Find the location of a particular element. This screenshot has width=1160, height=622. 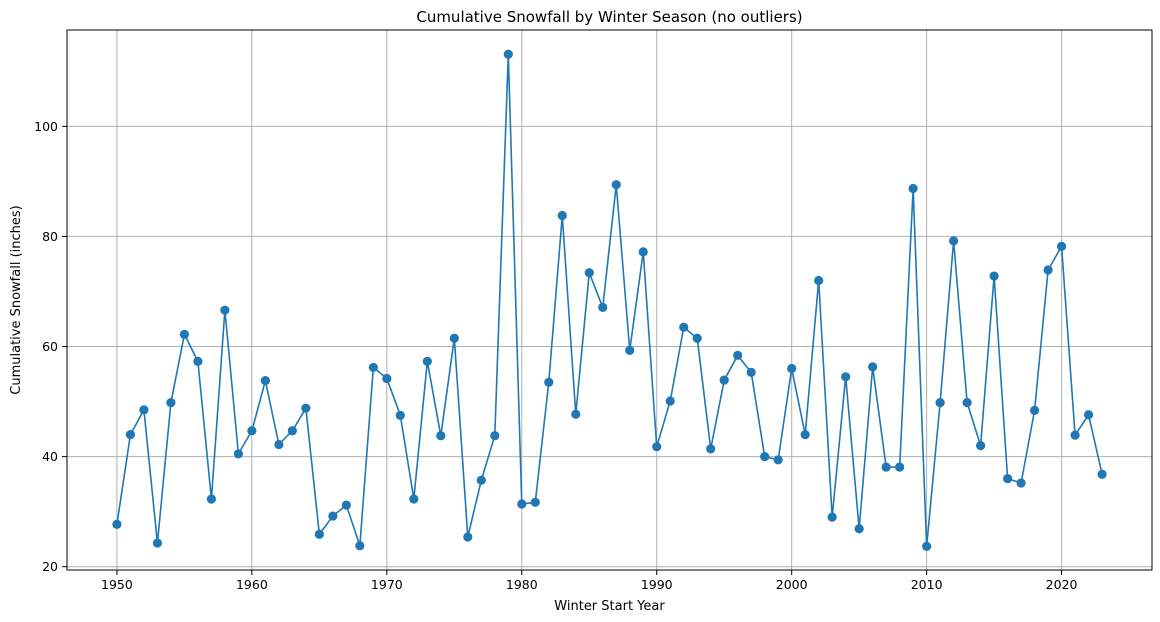

x-tick-label: 2020 is located at coordinates (1062, 584).